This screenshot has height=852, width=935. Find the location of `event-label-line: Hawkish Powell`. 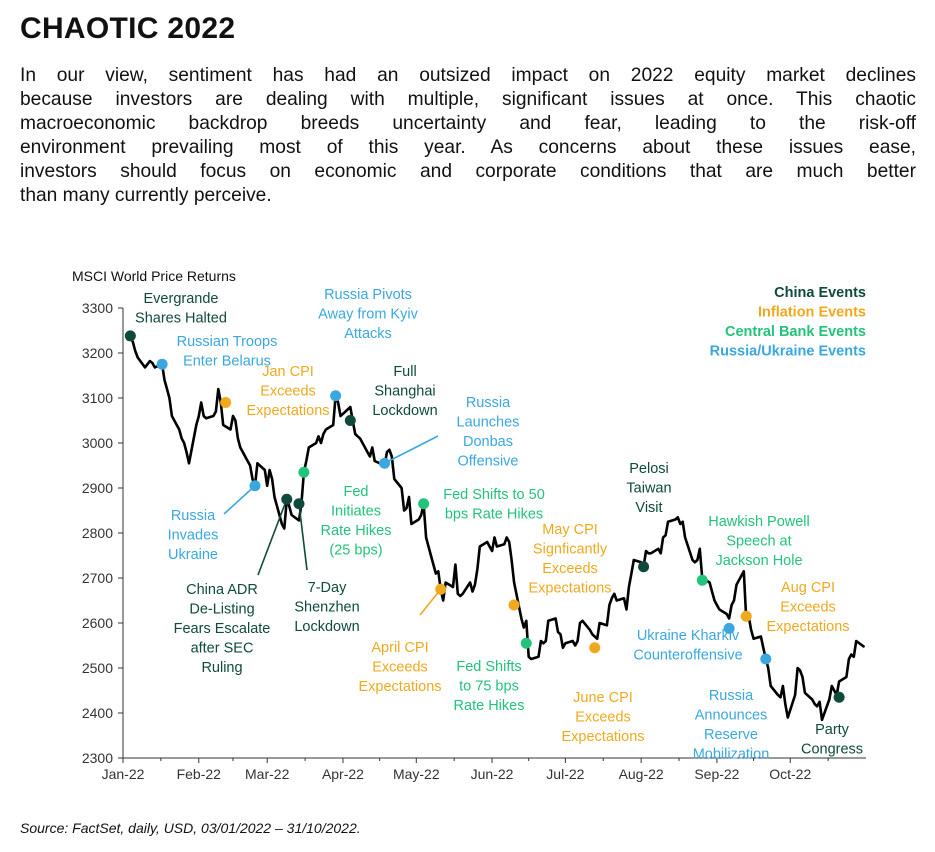

event-label-line: Hawkish Powell is located at coordinates (759, 522).